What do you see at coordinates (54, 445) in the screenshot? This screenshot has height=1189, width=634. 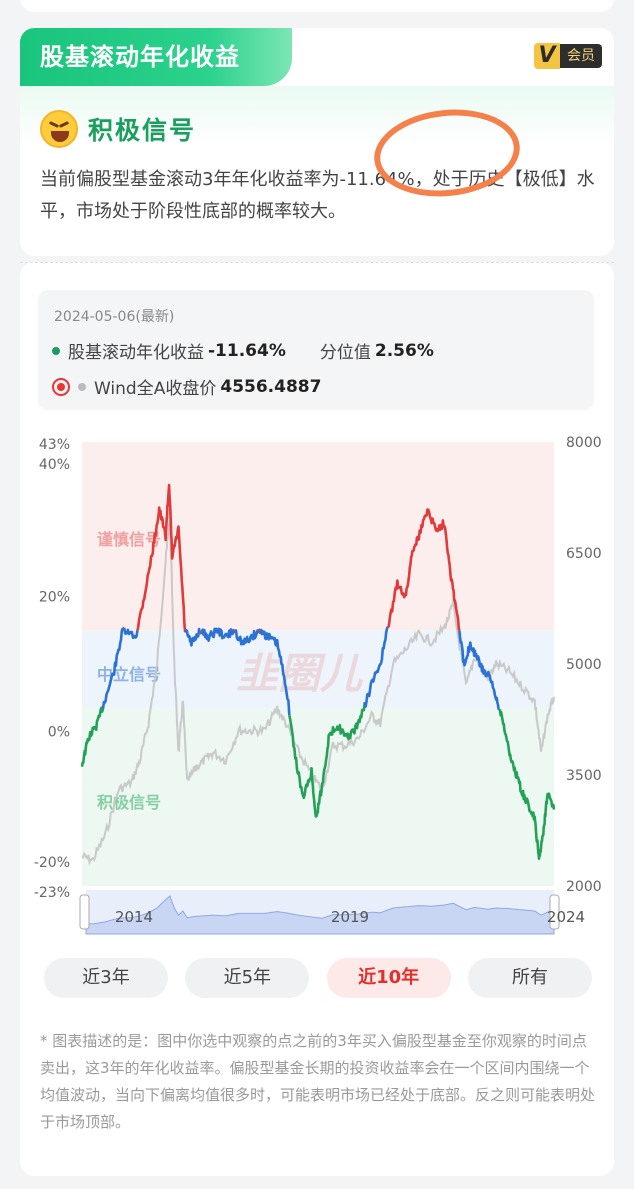 I see `y-left-tick-0: 43%` at bounding box center [54, 445].